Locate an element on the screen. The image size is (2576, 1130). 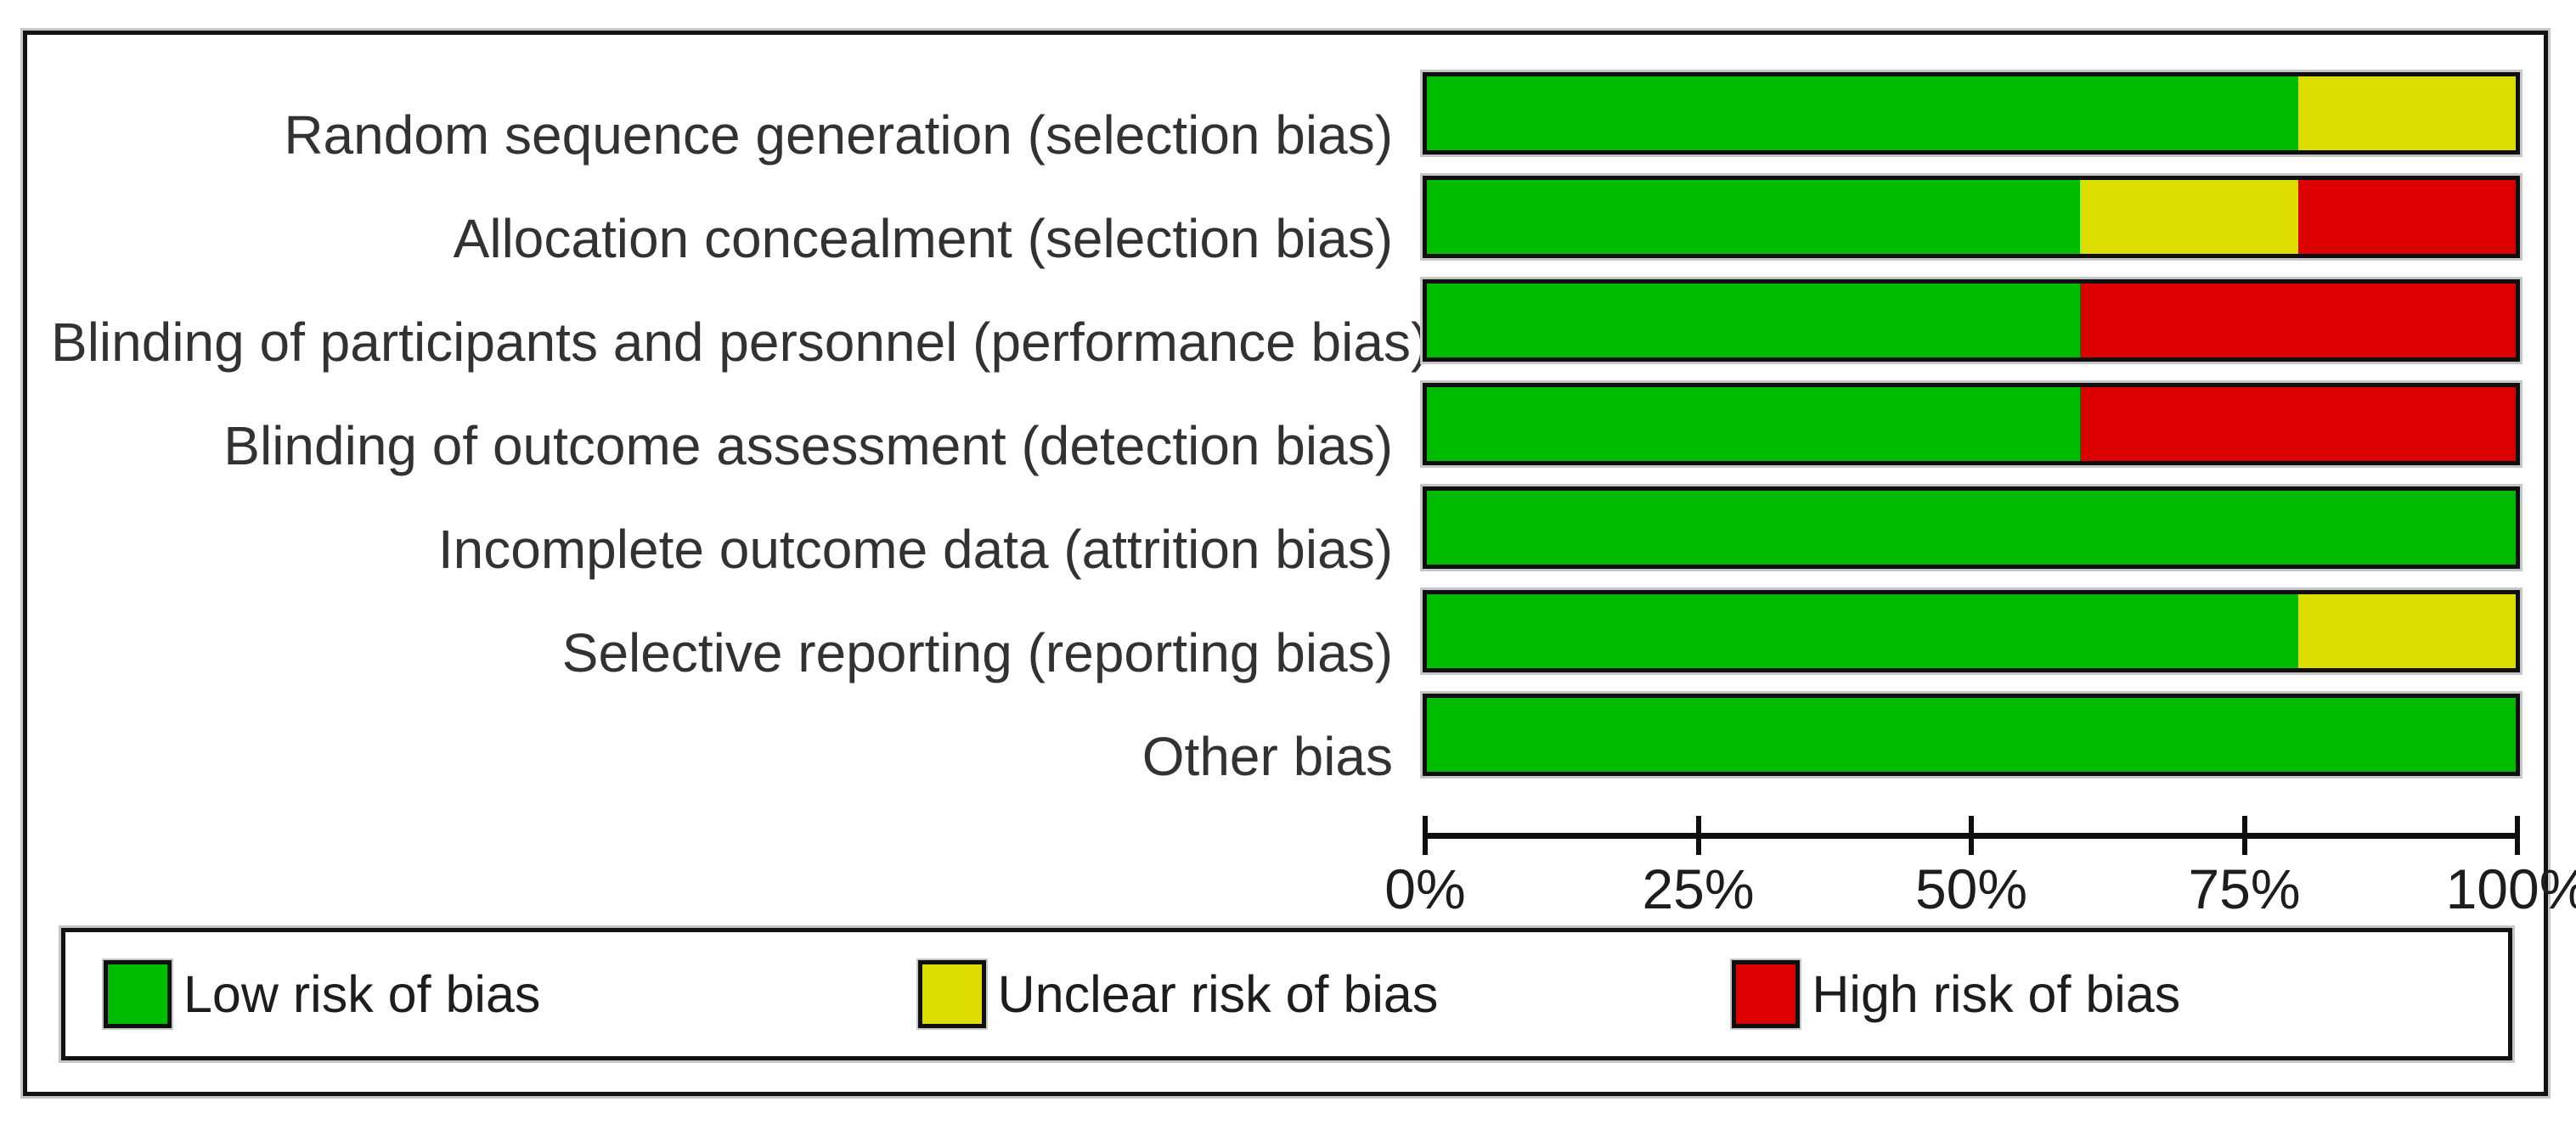
x-axis-tick-label: 50% is located at coordinates (1971, 888).